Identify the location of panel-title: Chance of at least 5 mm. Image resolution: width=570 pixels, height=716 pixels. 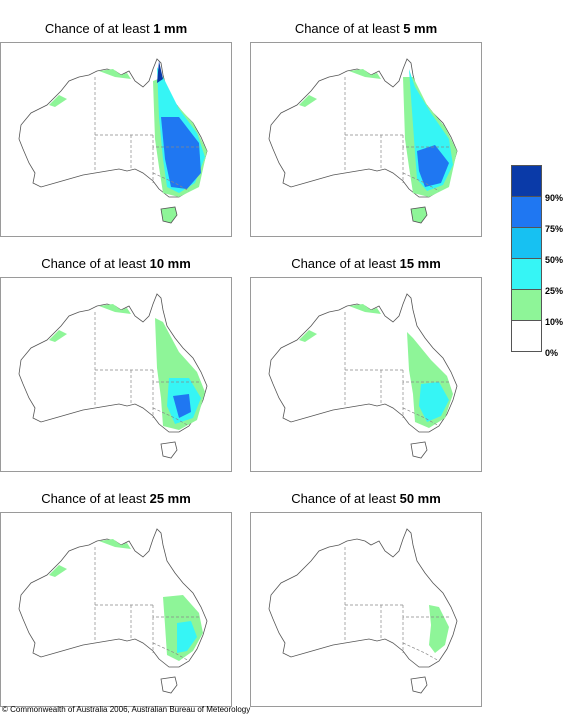
(366, 28).